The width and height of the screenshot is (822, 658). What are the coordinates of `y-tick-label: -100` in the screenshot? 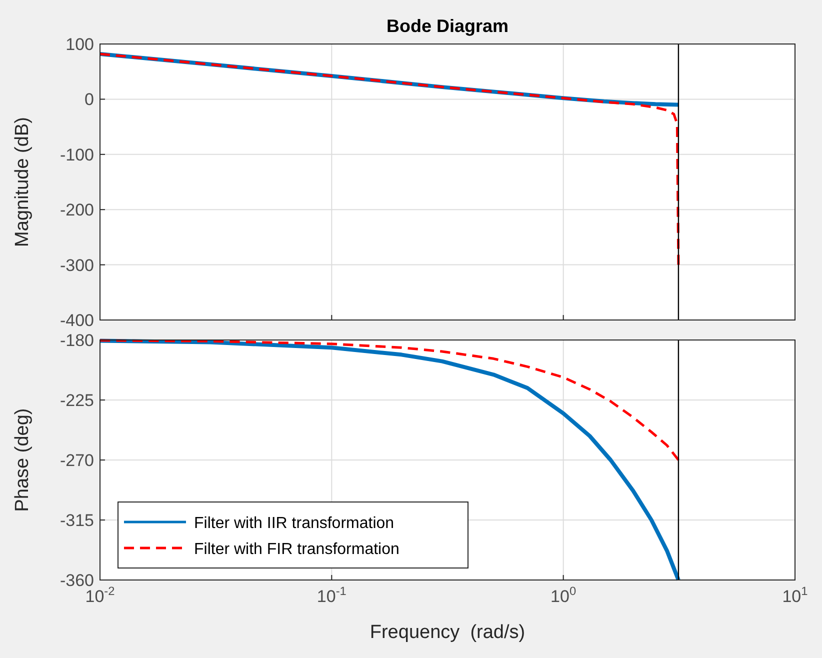 It's located at (77, 154).